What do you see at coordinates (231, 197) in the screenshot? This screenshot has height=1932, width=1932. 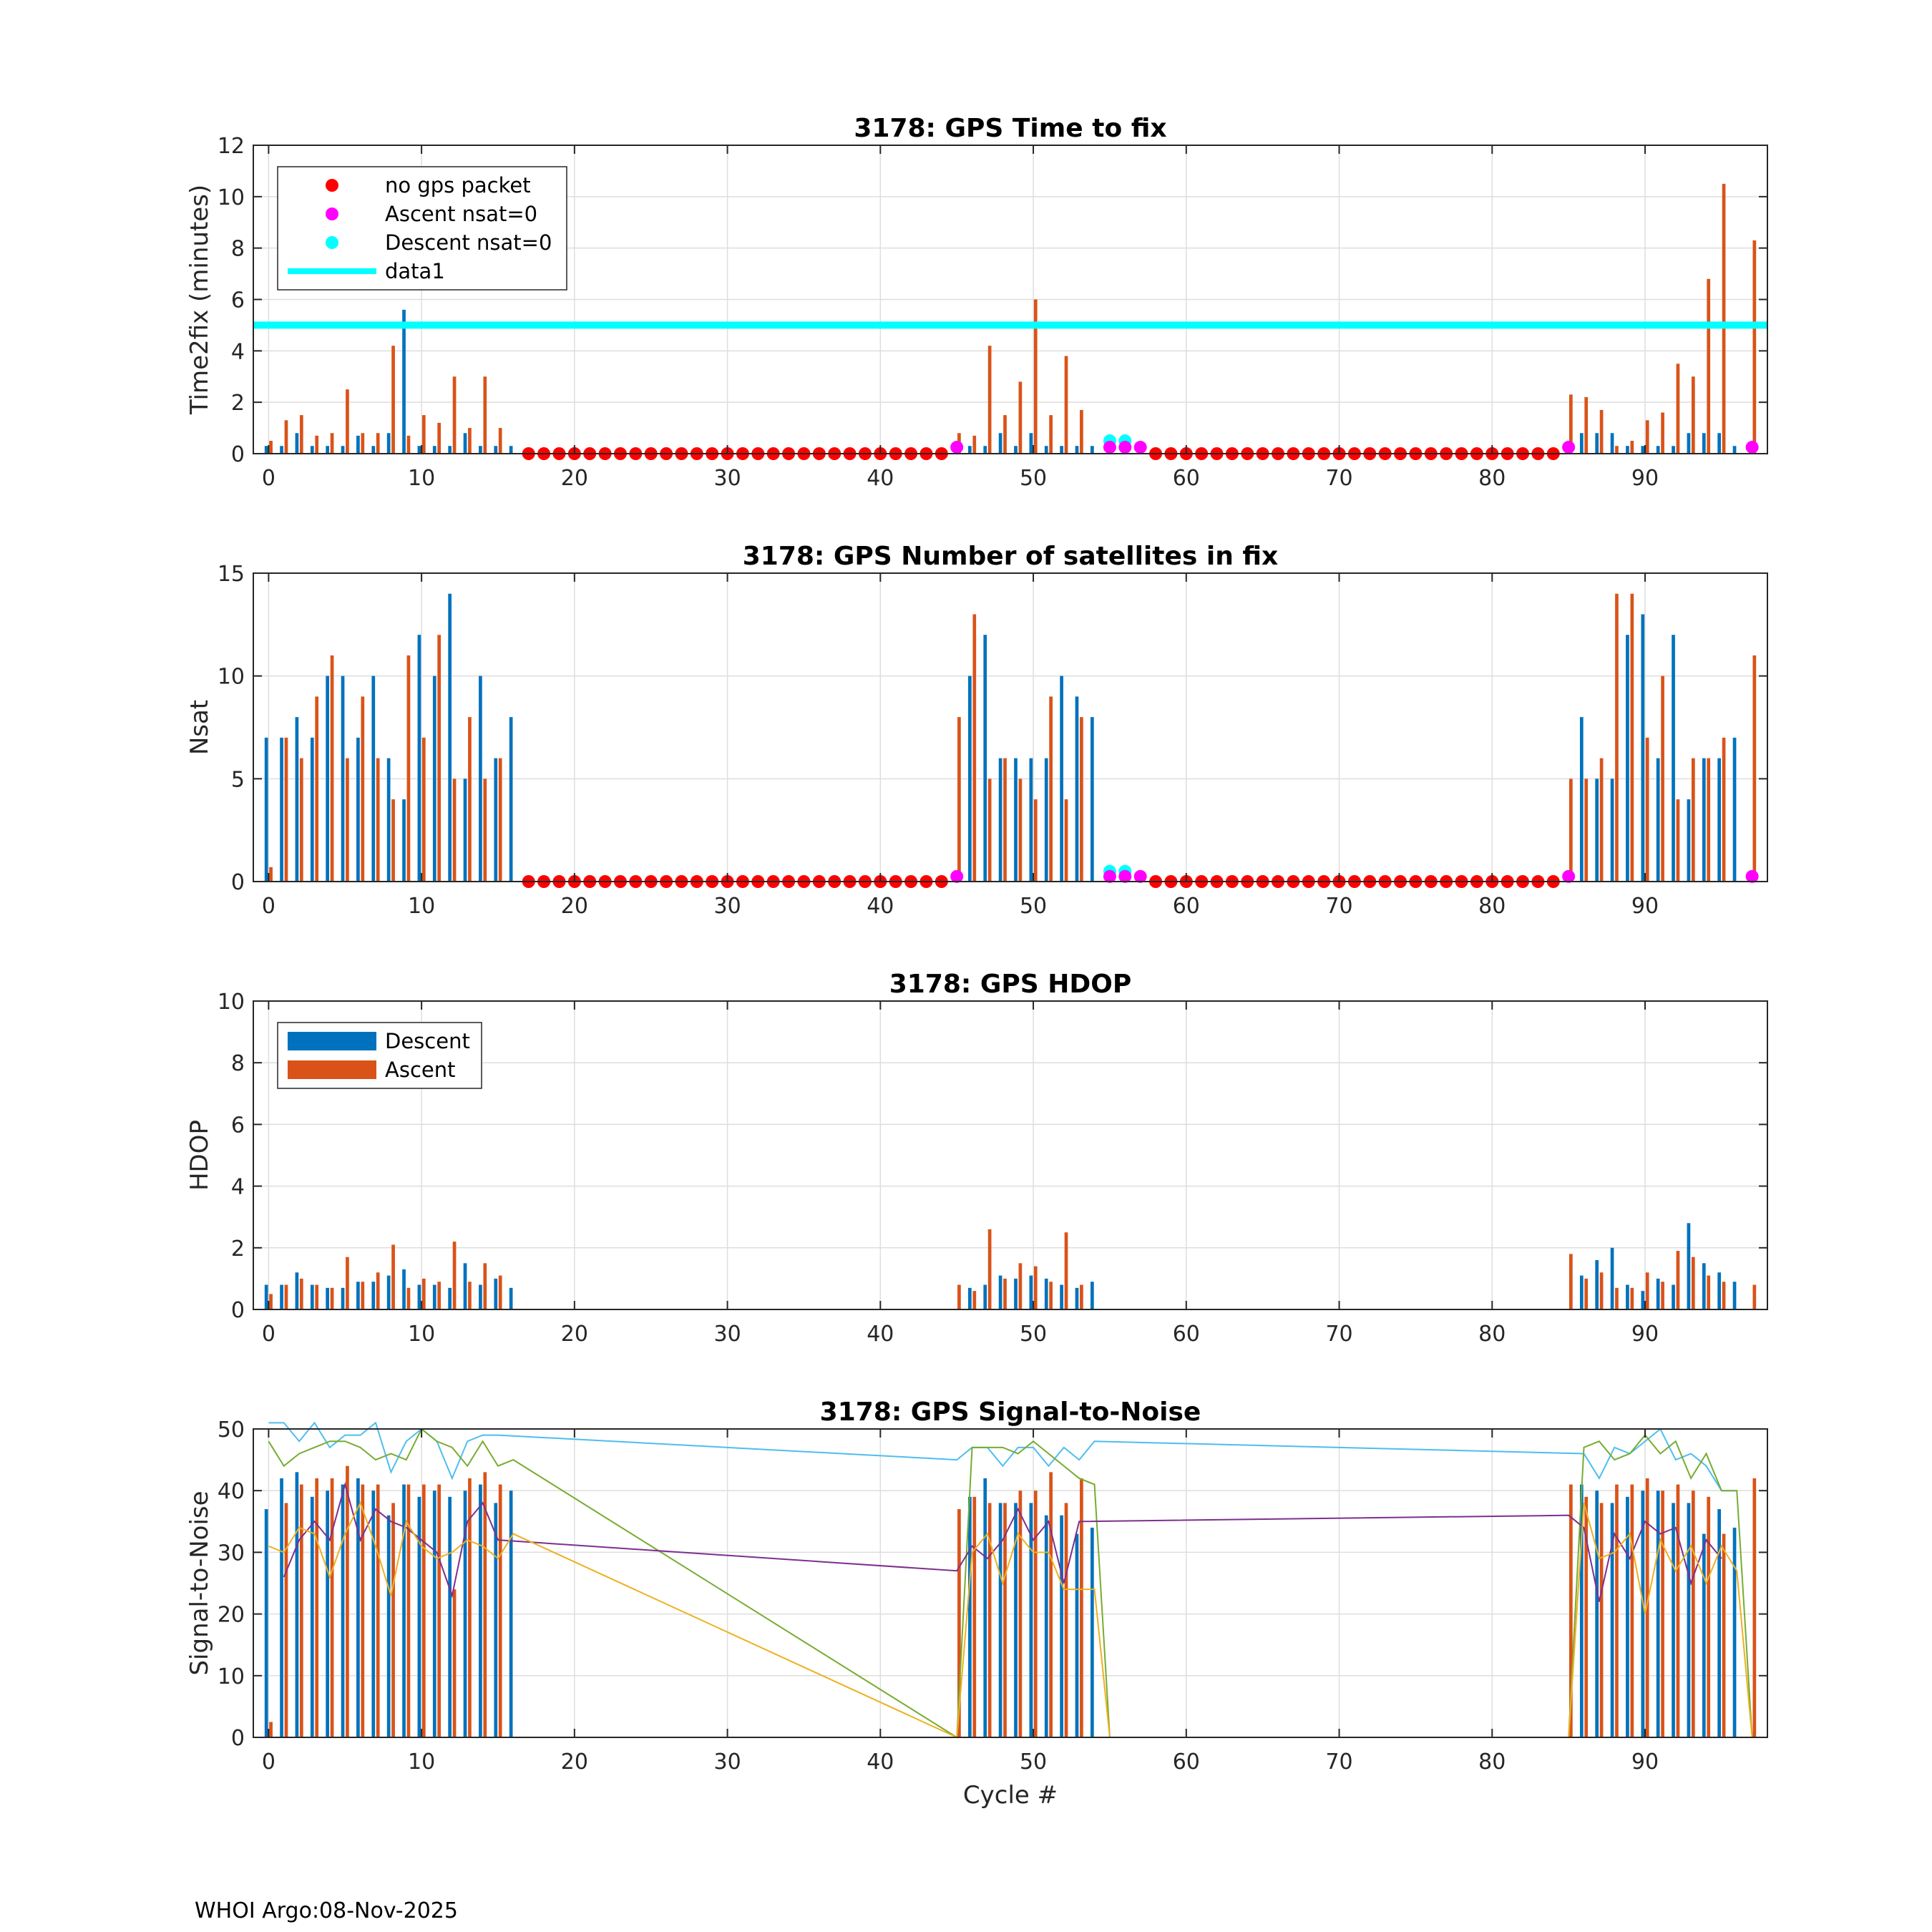 I see `t2f-ytick-label: 10` at bounding box center [231, 197].